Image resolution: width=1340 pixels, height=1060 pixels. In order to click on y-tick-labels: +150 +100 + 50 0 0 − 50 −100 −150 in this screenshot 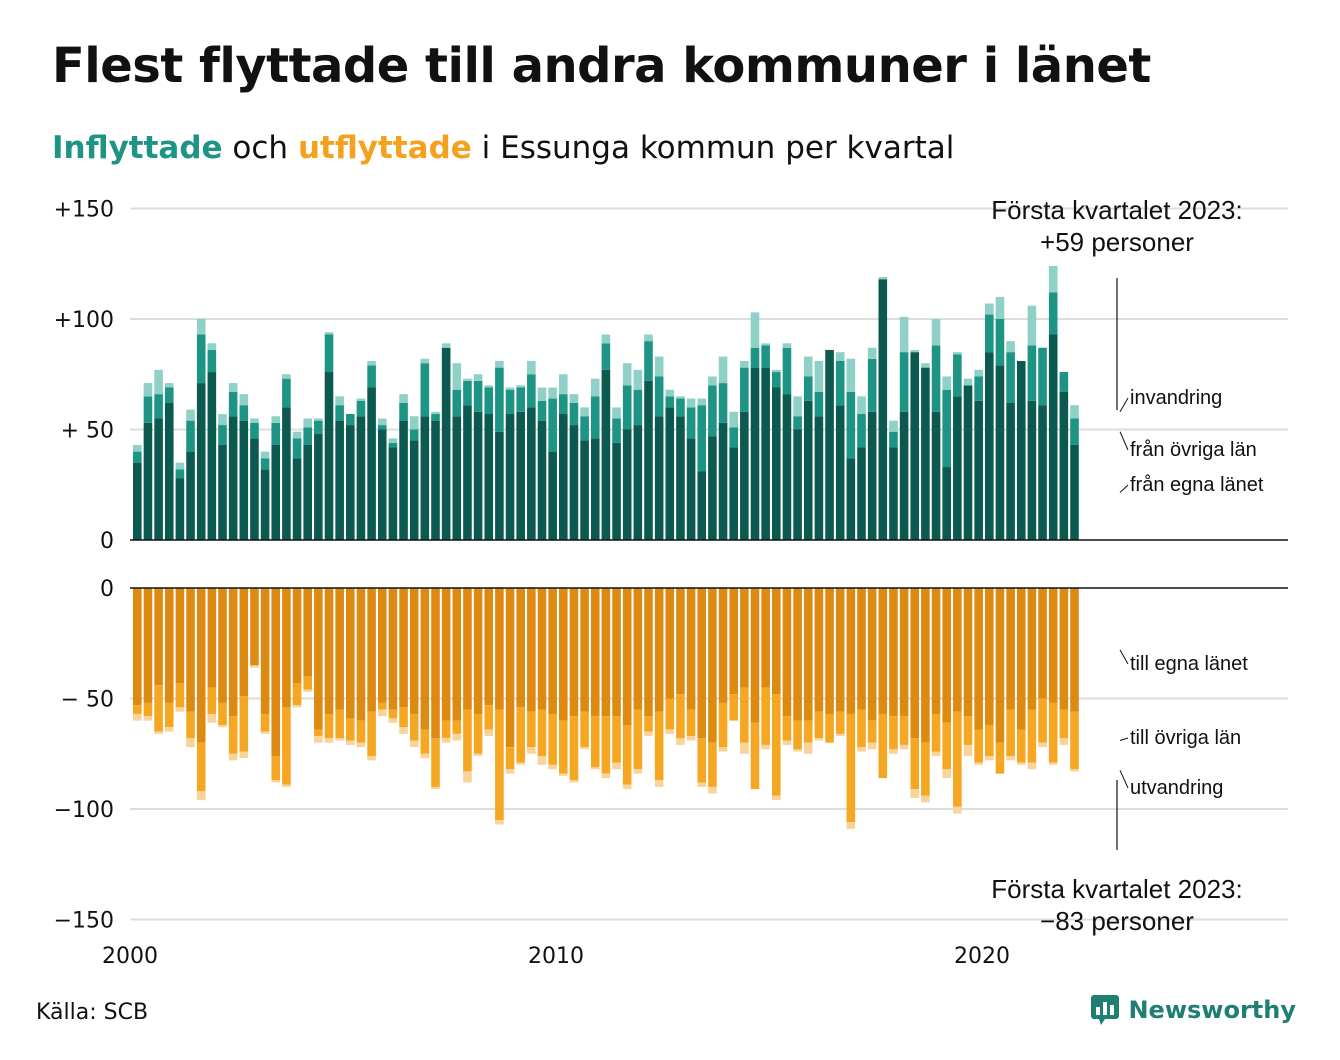, I will do `click(84, 566)`.